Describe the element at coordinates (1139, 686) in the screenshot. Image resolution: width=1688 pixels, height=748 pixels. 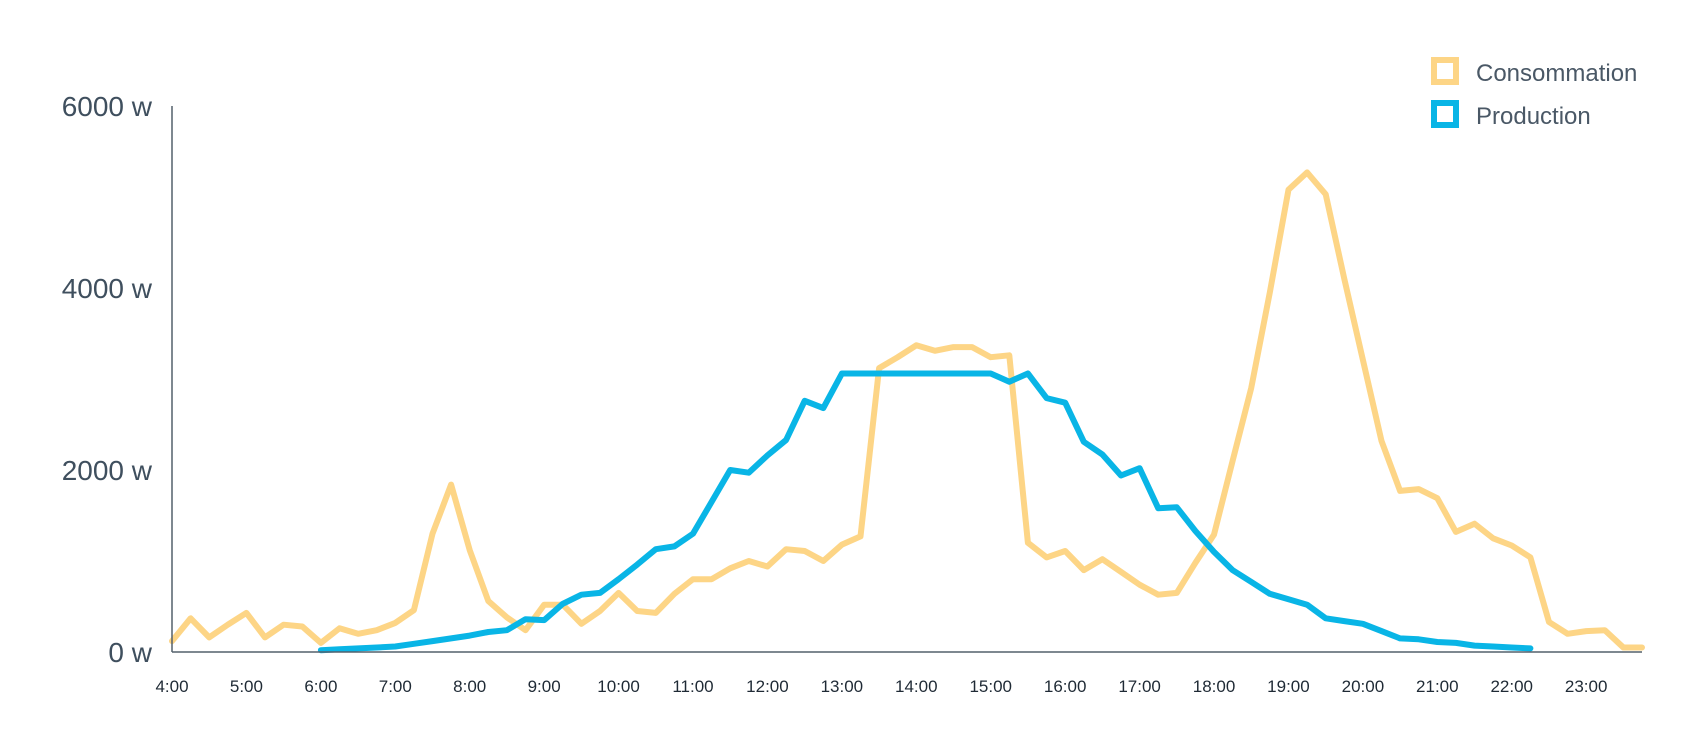
I see `x-tick-label: 17:00` at that location.